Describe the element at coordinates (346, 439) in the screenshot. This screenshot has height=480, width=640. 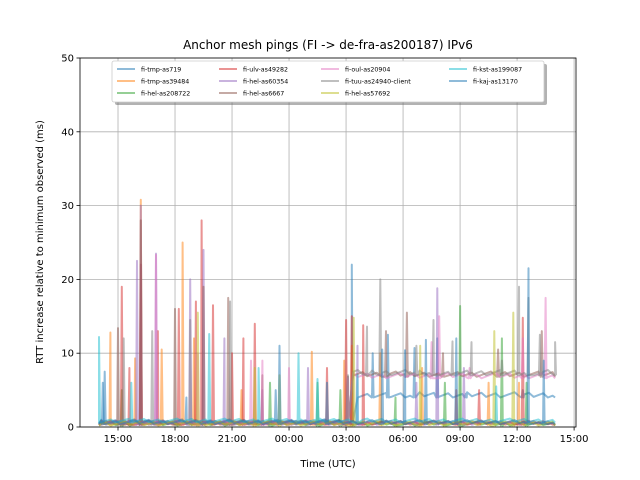
I see `x-tick-label: 03:00` at that location.